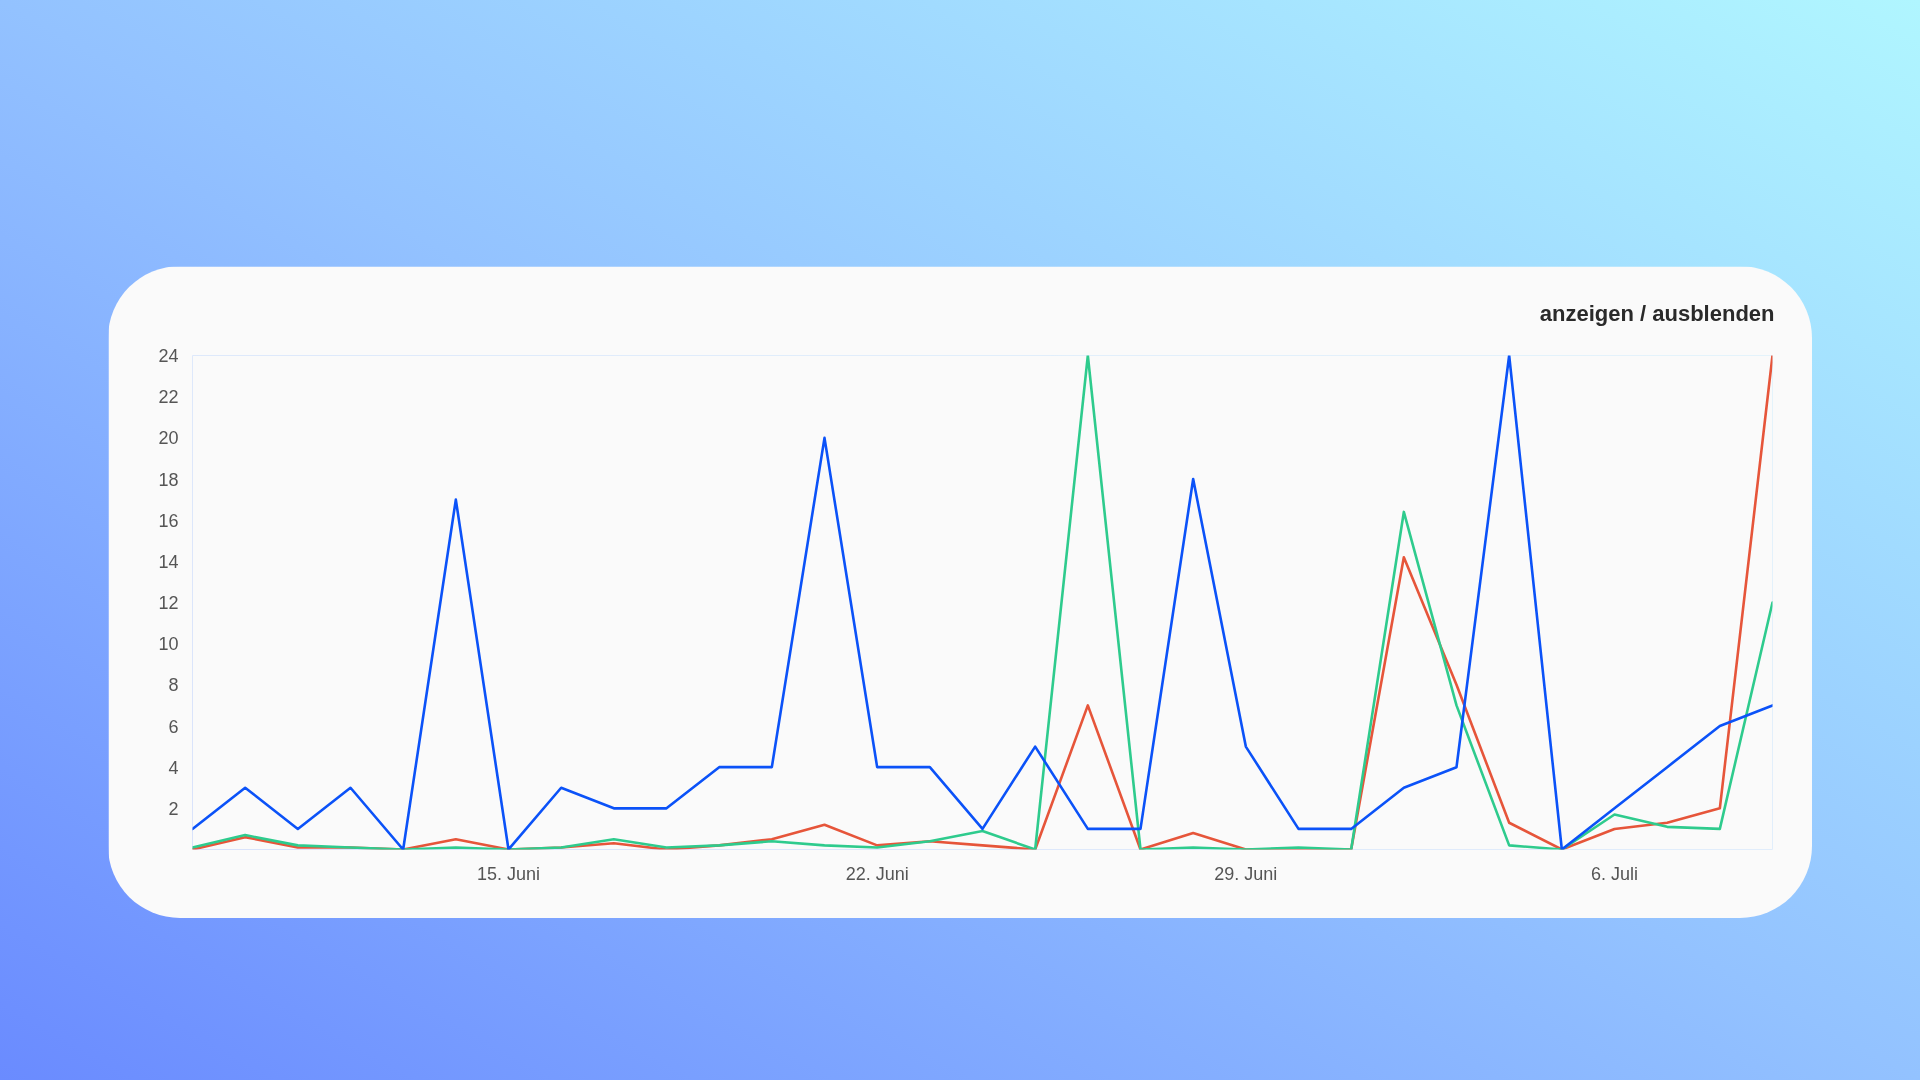 Image resolution: width=1920 pixels, height=1080 pixels. Describe the element at coordinates (1614, 873) in the screenshot. I see `x-tick-label: 6. Juli` at that location.